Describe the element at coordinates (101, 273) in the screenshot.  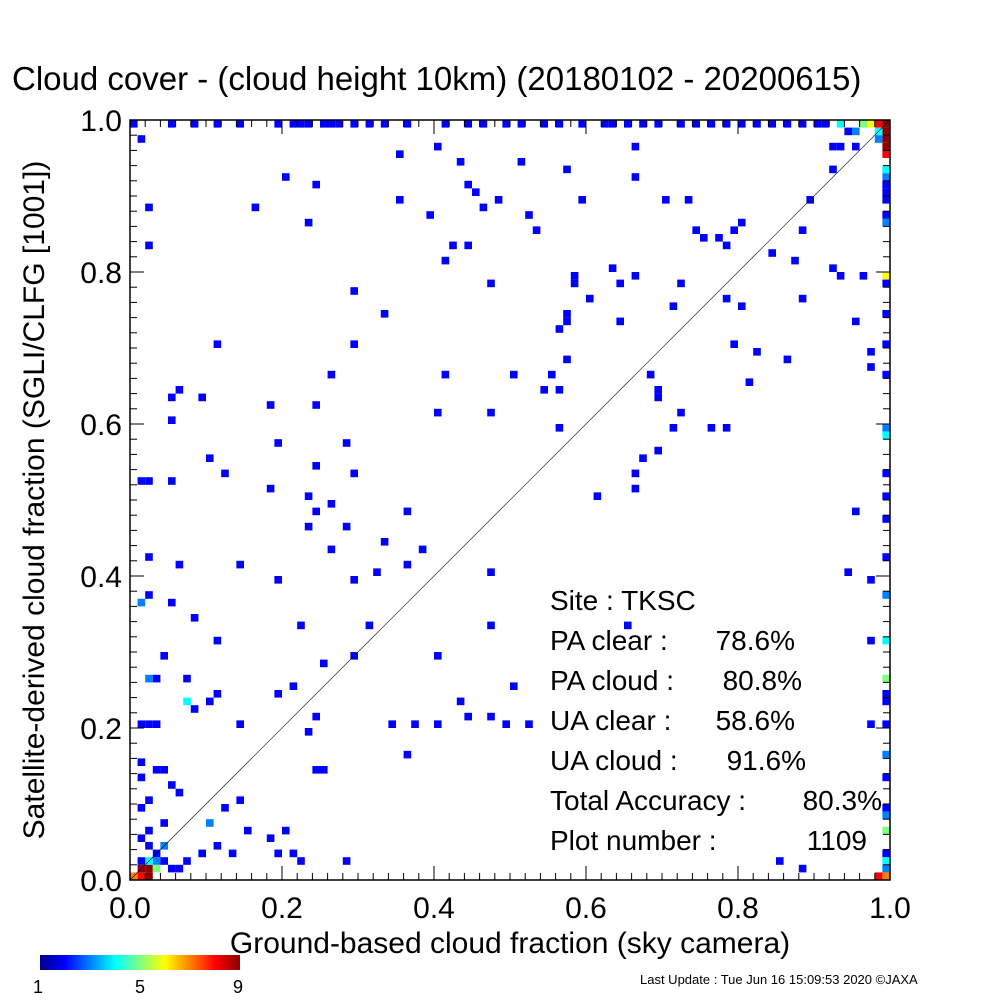
I see `y-tick-label: 0.8` at that location.